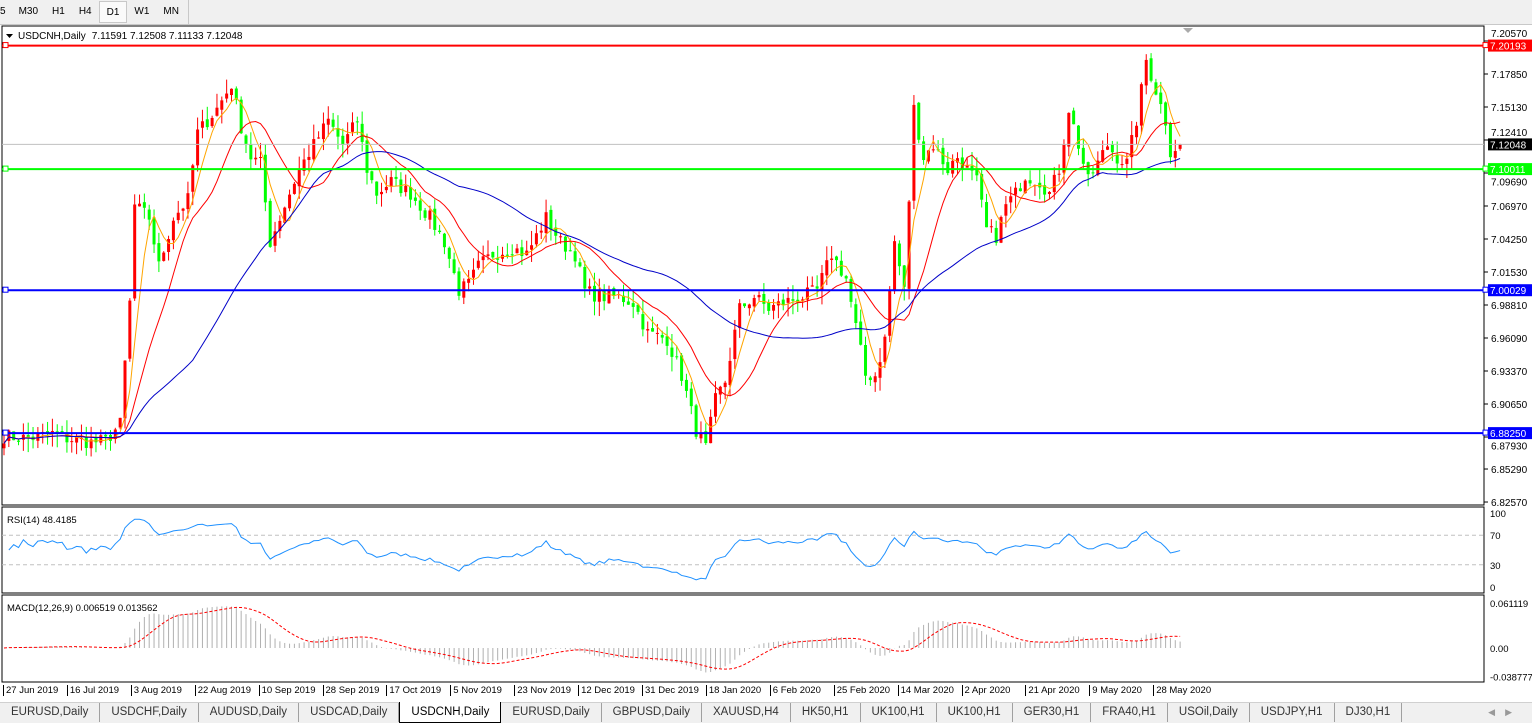  Describe the element at coordinates (826, 712) in the screenshot. I see `chart-tab: HK50,H1` at that location.